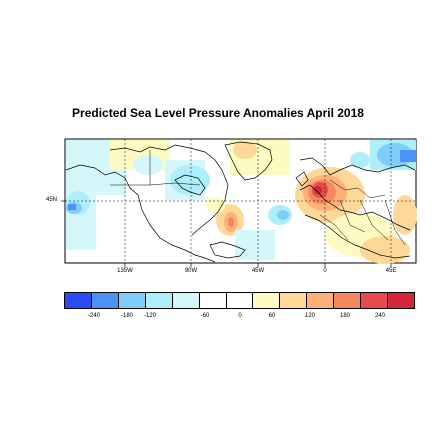 Image resolution: width=436 pixels, height=436 pixels. What do you see at coordinates (94, 316) in the screenshot?
I see `colorbar-tick-label: -240` at bounding box center [94, 316].